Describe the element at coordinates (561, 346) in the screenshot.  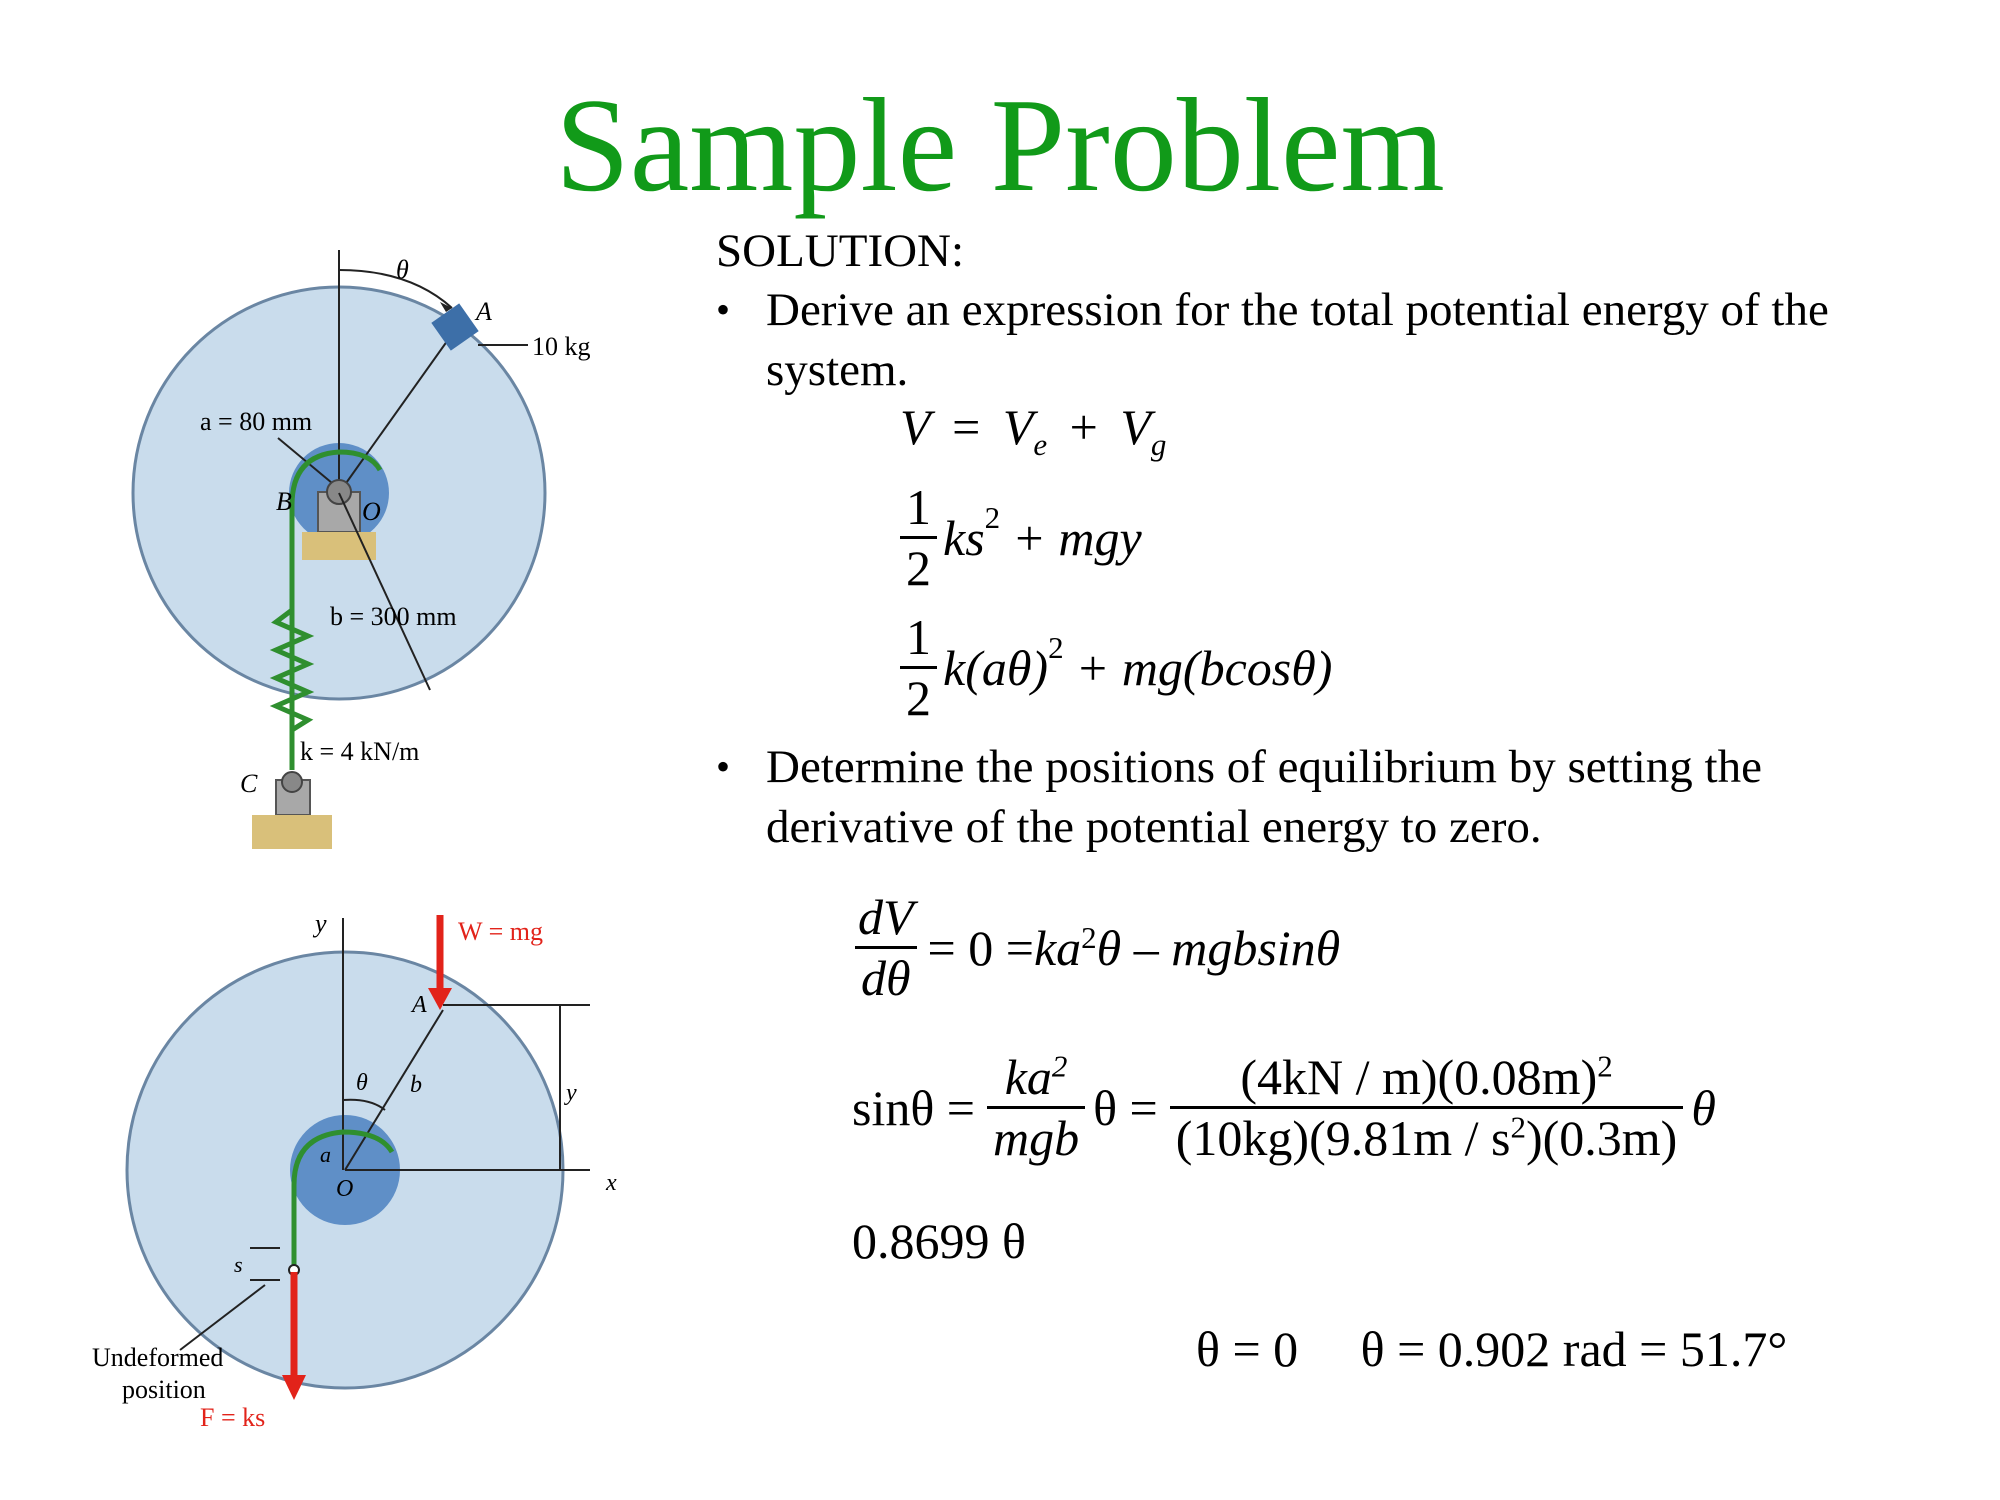
I see `mass-label: 10 kg` at that location.